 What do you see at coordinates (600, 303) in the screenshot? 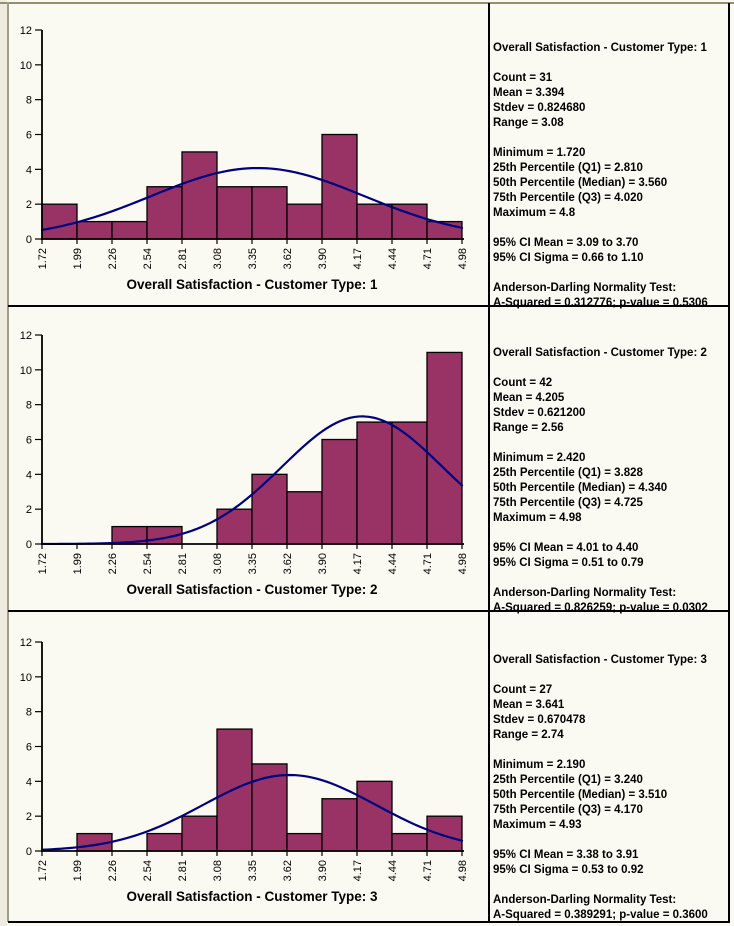
I see `stat-line: A-Squared = 0.312776; p-value = 0.5306` at bounding box center [600, 303].